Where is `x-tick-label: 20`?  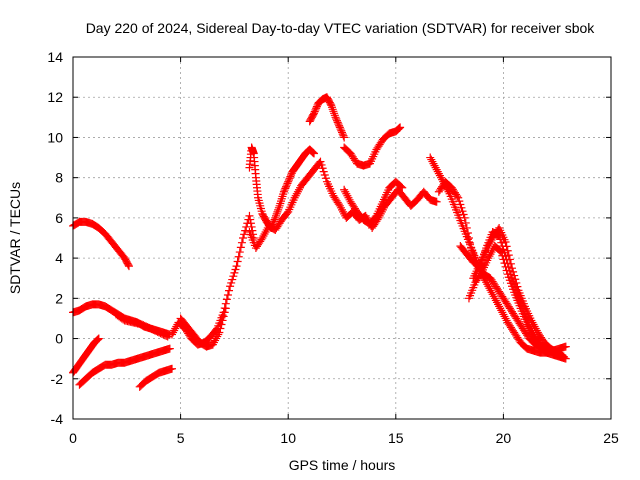 x-tick-label: 20 is located at coordinates (504, 438).